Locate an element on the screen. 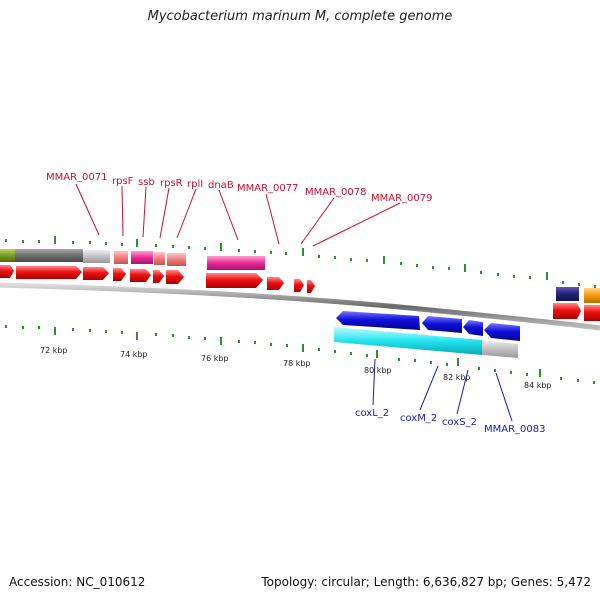  reverse-genes is located at coordinates (428, 326).